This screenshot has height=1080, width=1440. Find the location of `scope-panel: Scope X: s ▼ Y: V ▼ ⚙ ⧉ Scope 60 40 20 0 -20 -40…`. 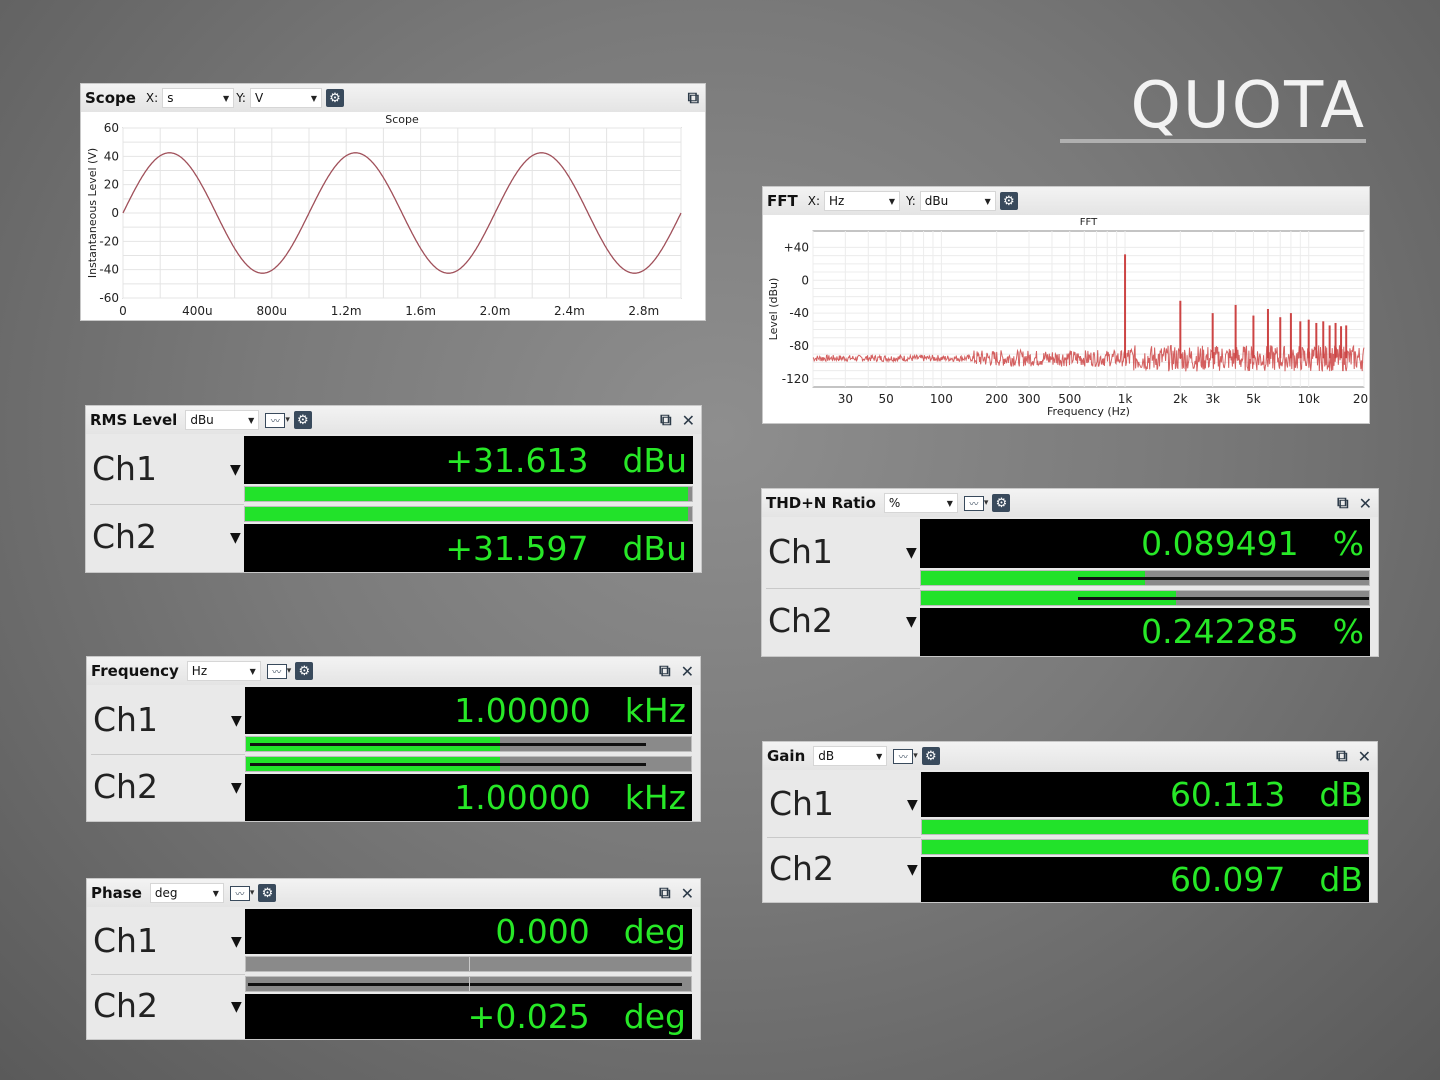

scope-panel: Scope X: s ▼ Y: V ▼ ⚙ ⧉ Scope 60 40 20 0 -20 -40… is located at coordinates (393, 207).